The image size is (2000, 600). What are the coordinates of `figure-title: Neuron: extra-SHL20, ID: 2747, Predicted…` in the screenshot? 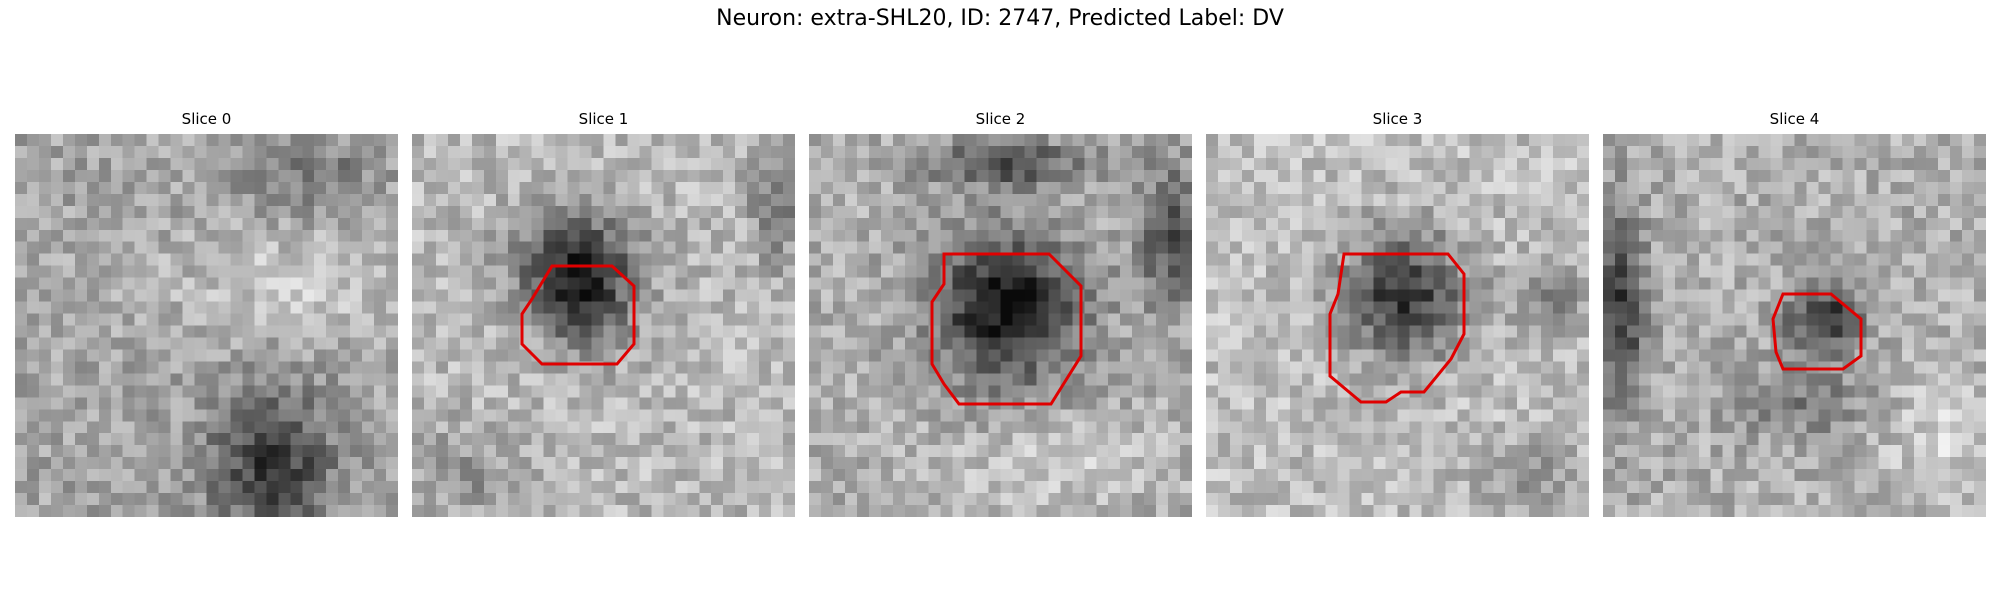 It's located at (1000, 18).